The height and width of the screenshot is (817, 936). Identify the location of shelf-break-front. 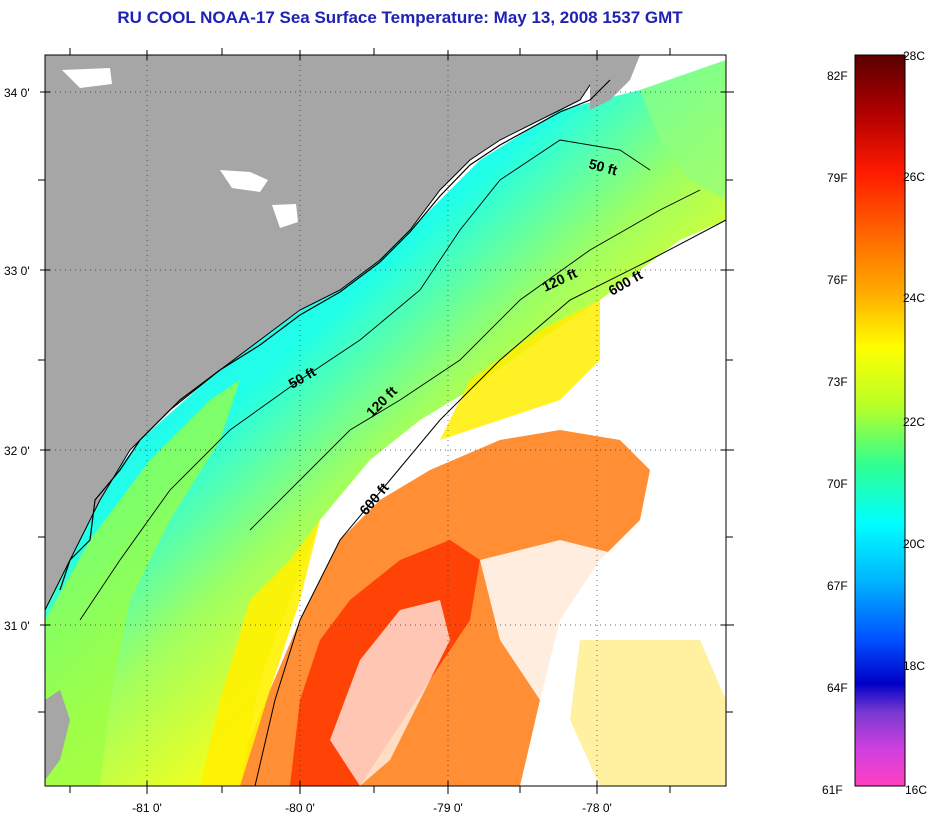
(520, 370).